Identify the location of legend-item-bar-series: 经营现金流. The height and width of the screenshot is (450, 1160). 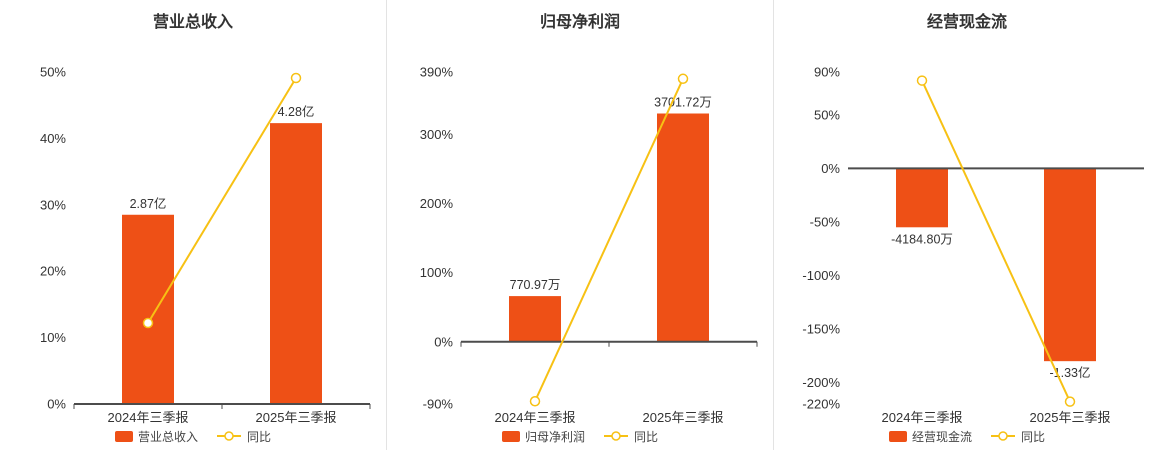
(930, 436).